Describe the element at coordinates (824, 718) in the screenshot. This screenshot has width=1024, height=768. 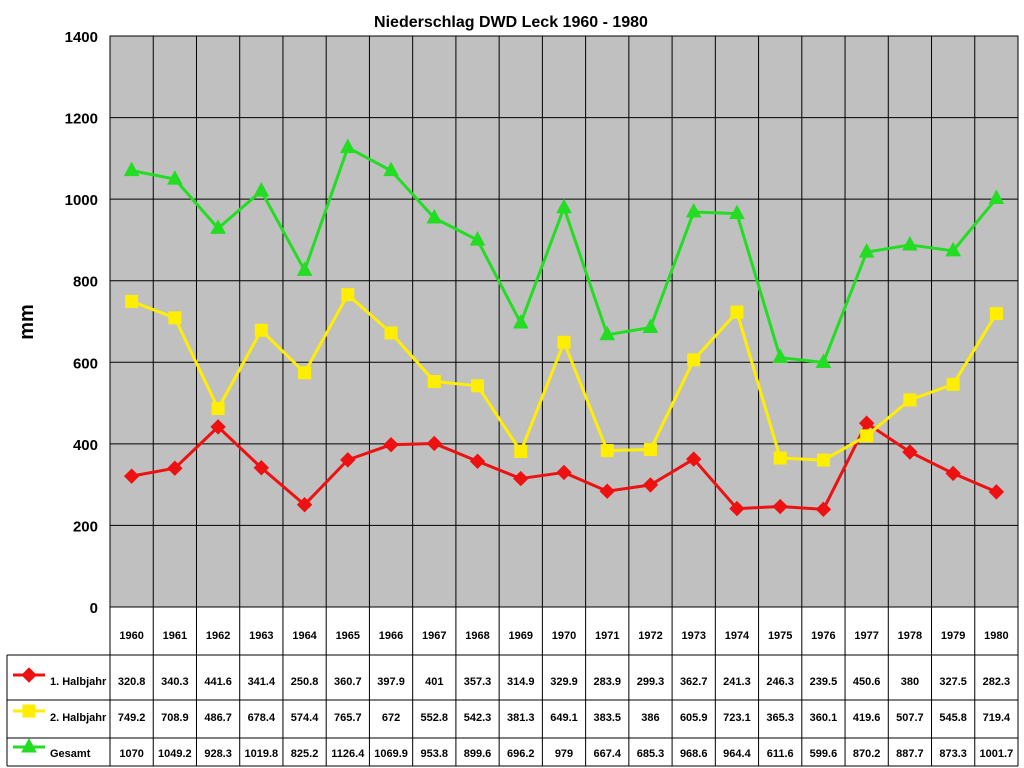
I see `table-value: 360.1` at that location.